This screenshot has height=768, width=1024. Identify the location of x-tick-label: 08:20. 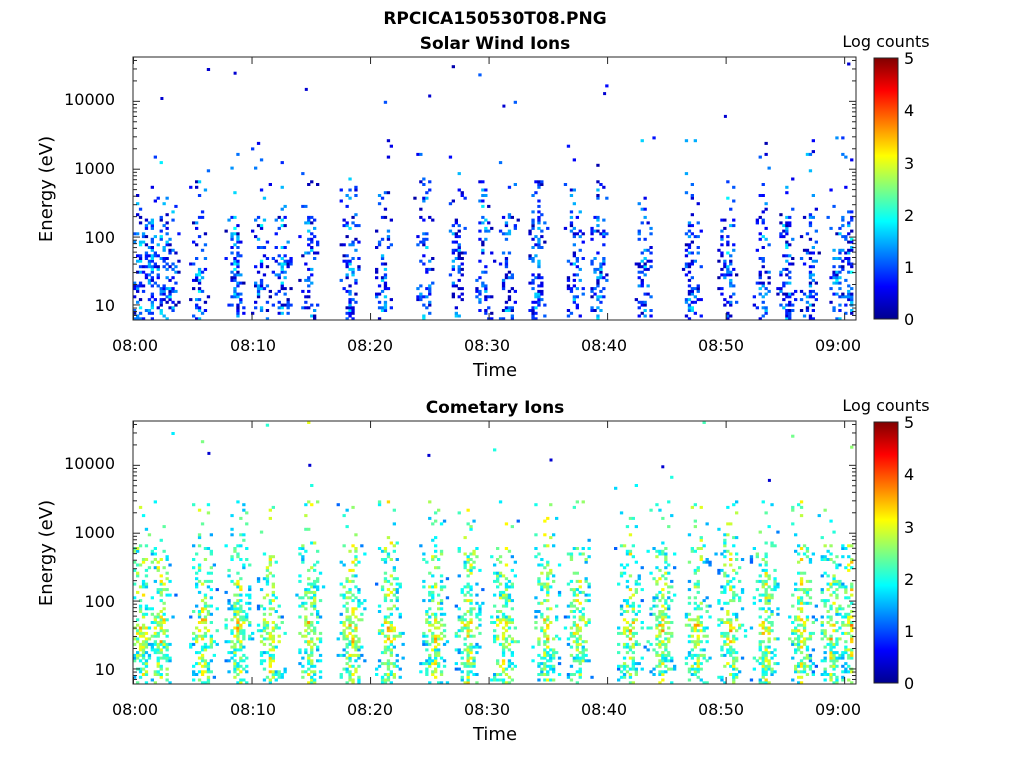
(370, 345).